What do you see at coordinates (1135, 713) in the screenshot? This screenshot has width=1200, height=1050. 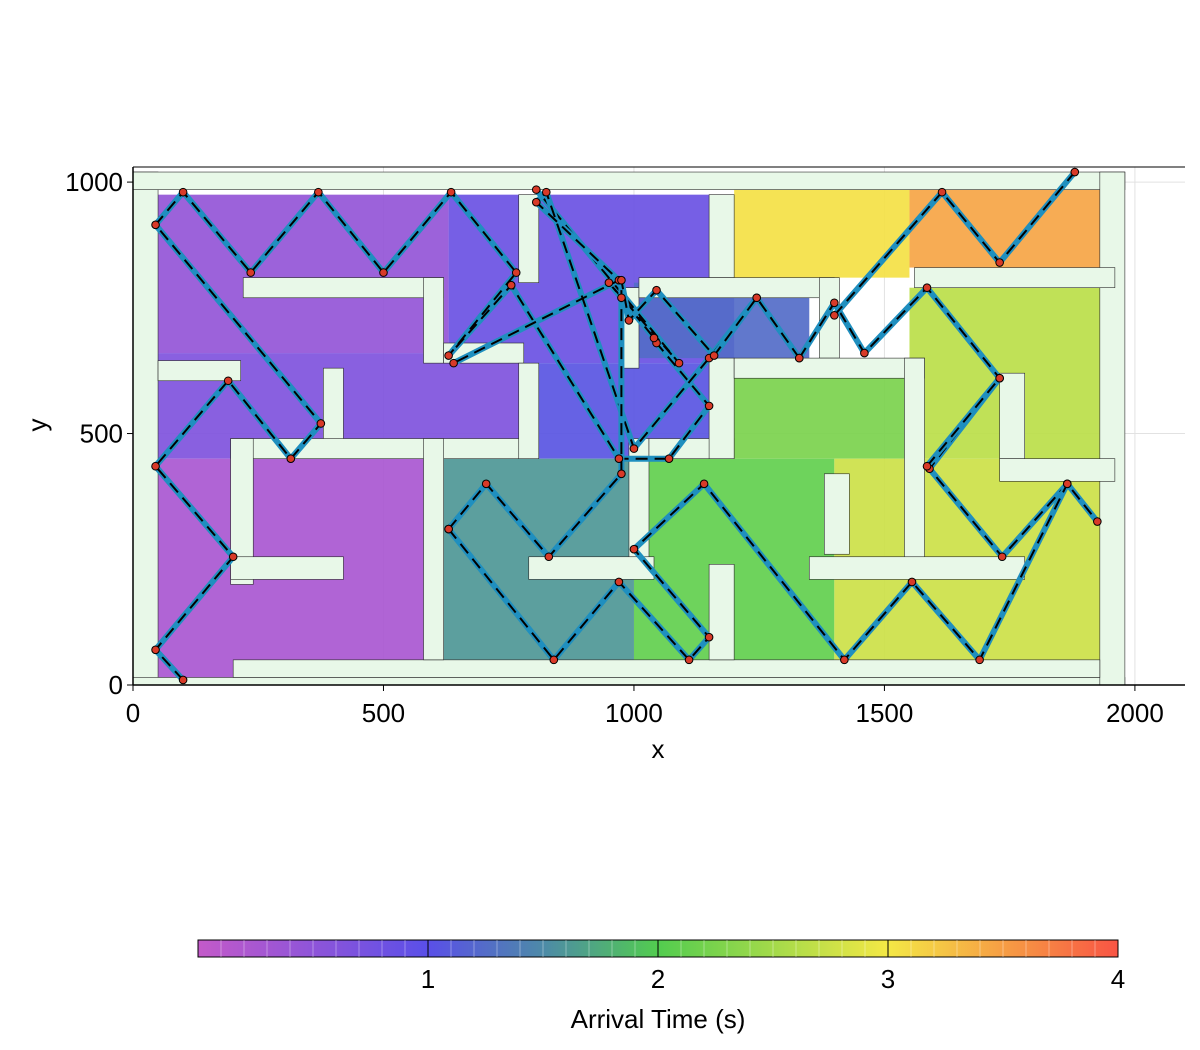 I see `x-tick-label: 2000` at bounding box center [1135, 713].